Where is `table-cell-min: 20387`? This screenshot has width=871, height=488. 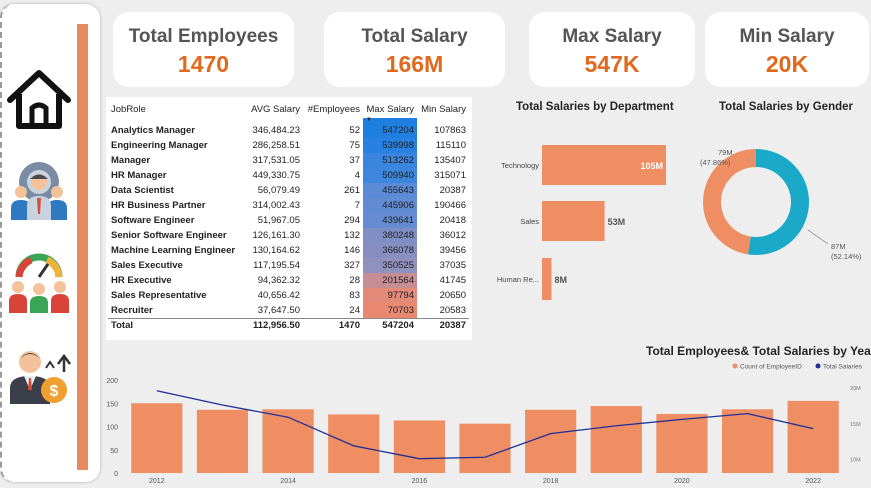
table-cell-min: 20387 is located at coordinates (452, 190).